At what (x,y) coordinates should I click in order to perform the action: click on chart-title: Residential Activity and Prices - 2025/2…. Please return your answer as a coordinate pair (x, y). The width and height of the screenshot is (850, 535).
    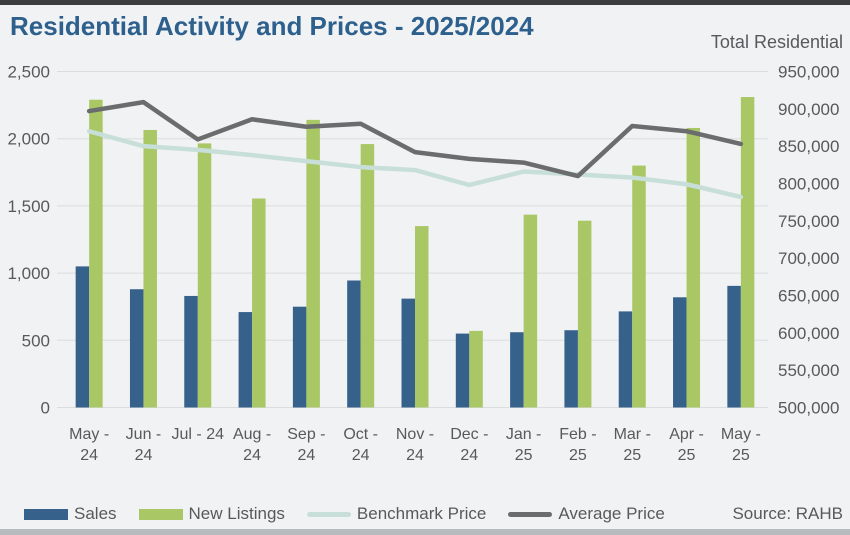
    Looking at the image, I should click on (272, 26).